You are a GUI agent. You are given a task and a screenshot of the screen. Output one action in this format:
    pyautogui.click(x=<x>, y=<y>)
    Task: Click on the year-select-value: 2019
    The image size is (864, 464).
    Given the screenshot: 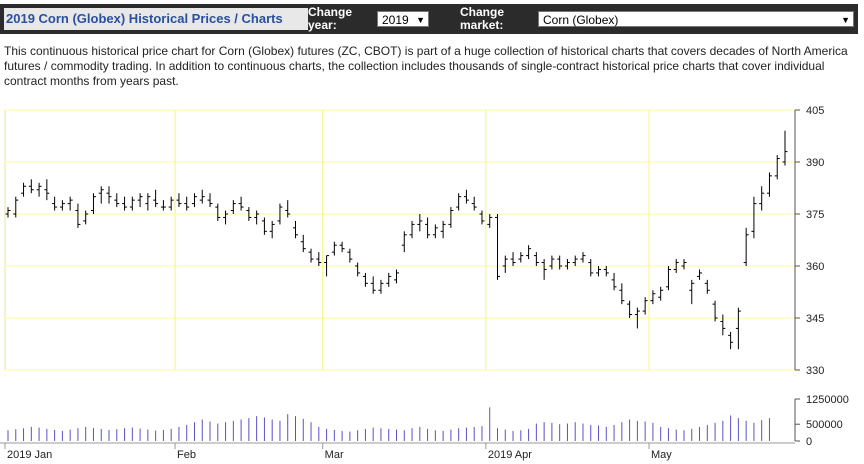 What is the action you would take?
    pyautogui.click(x=395, y=20)
    